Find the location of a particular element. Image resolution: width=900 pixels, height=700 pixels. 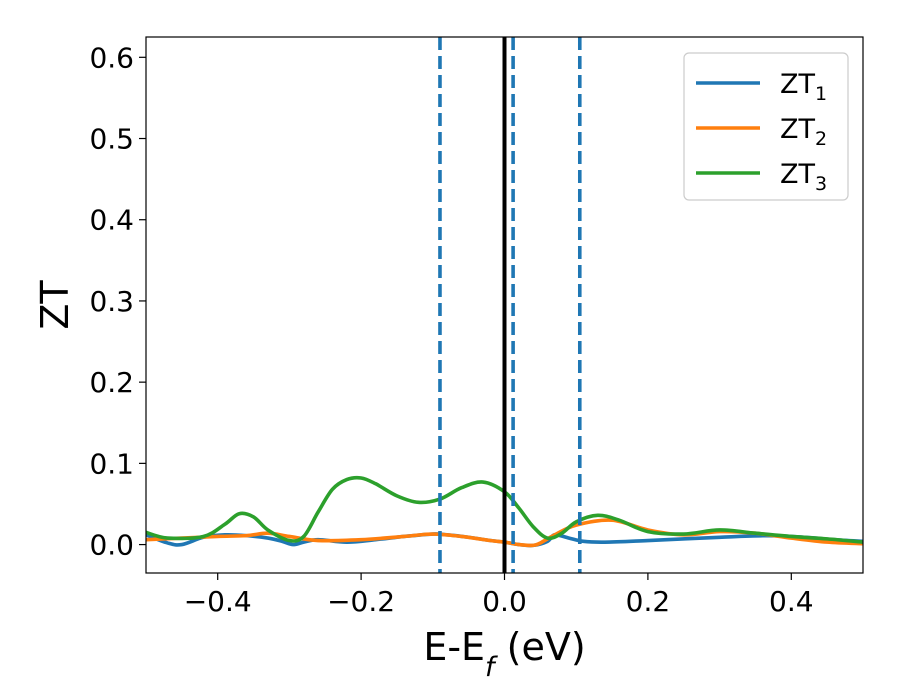

legend-label-zt2: ZT2 is located at coordinates (803, 132).